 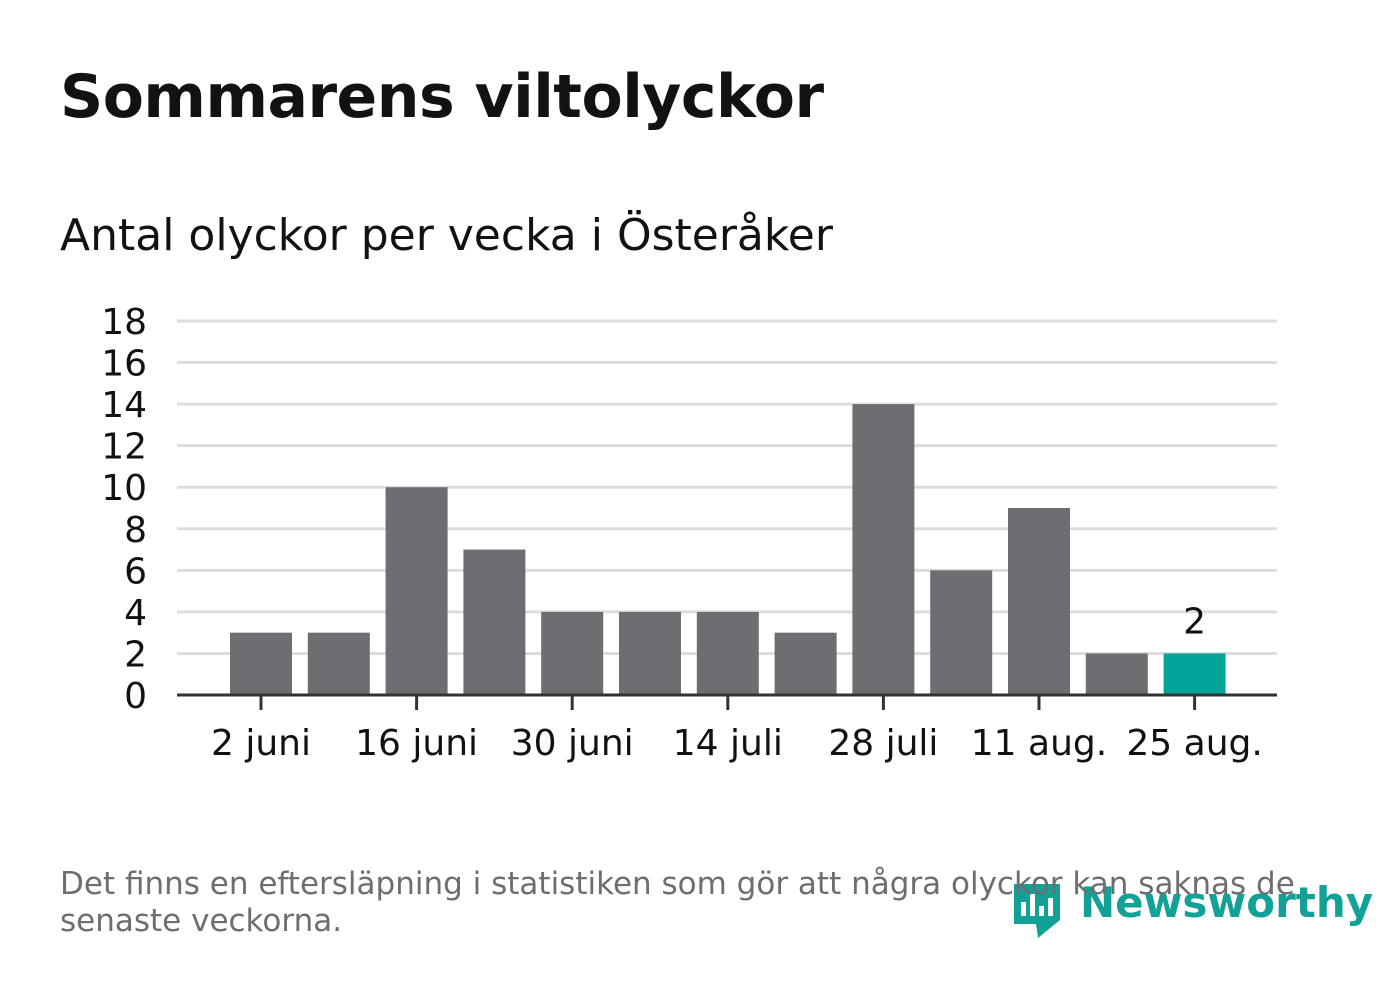 I want to click on chart-subtitle: Antal olyckor per vecka i Österåker, so click(x=446, y=235).